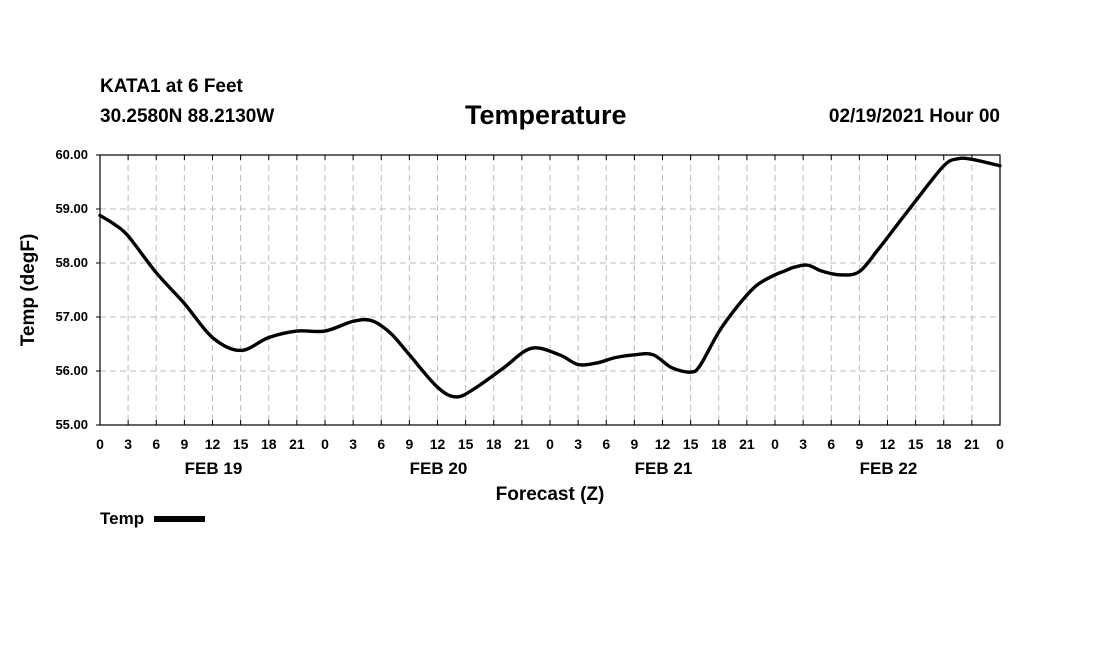 This screenshot has width=1100, height=650. What do you see at coordinates (551, 468) in the screenshot?
I see `day-labels: FEB 19 FEB 20 FEB 21 FEB 22` at bounding box center [551, 468].